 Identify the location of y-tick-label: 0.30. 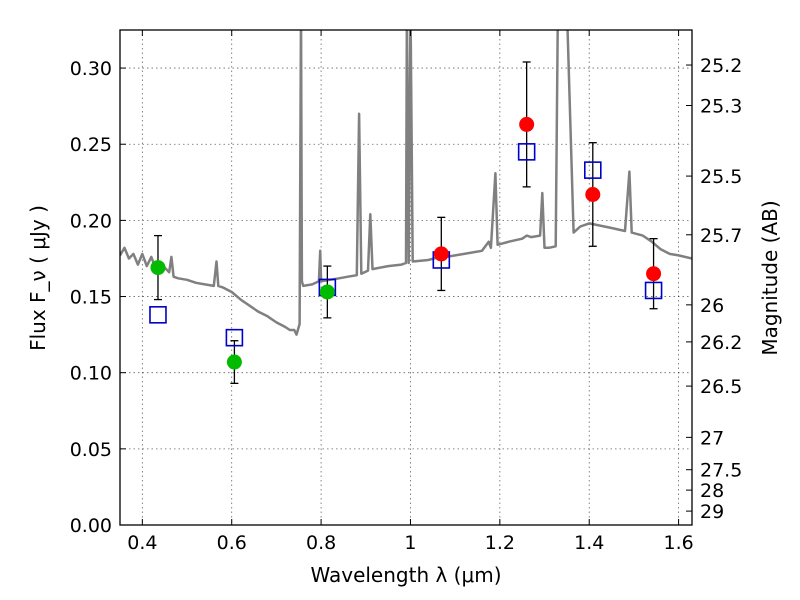
(91, 69).